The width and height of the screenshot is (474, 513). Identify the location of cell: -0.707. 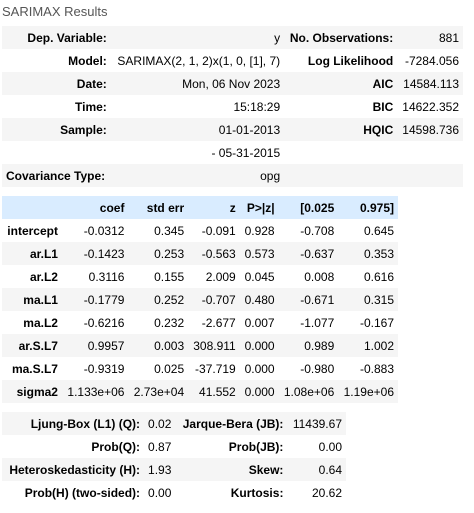
(214, 299).